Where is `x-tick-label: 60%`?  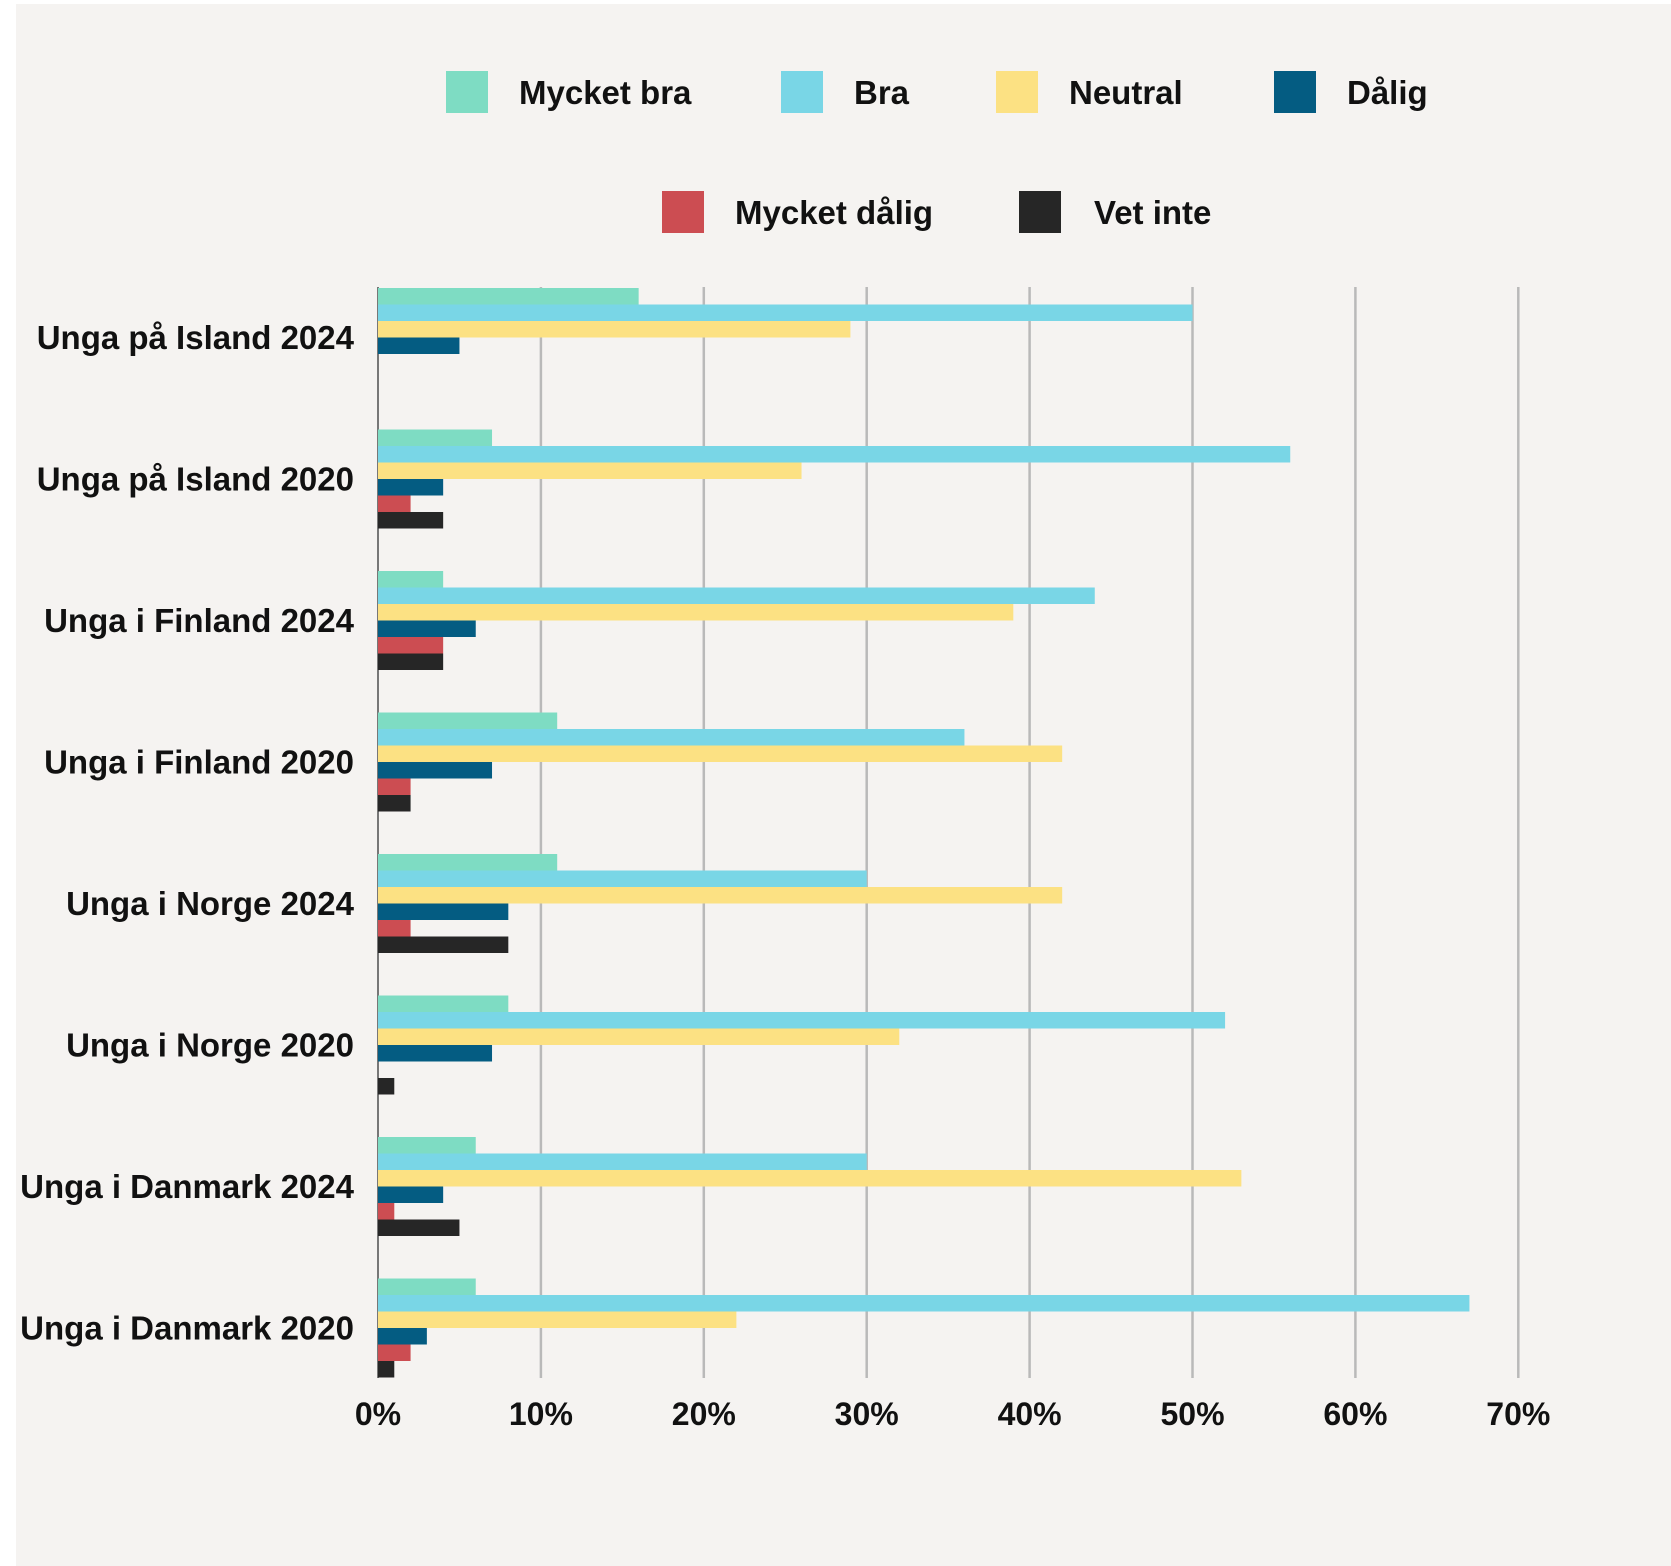 x-tick-label: 60% is located at coordinates (1355, 1414).